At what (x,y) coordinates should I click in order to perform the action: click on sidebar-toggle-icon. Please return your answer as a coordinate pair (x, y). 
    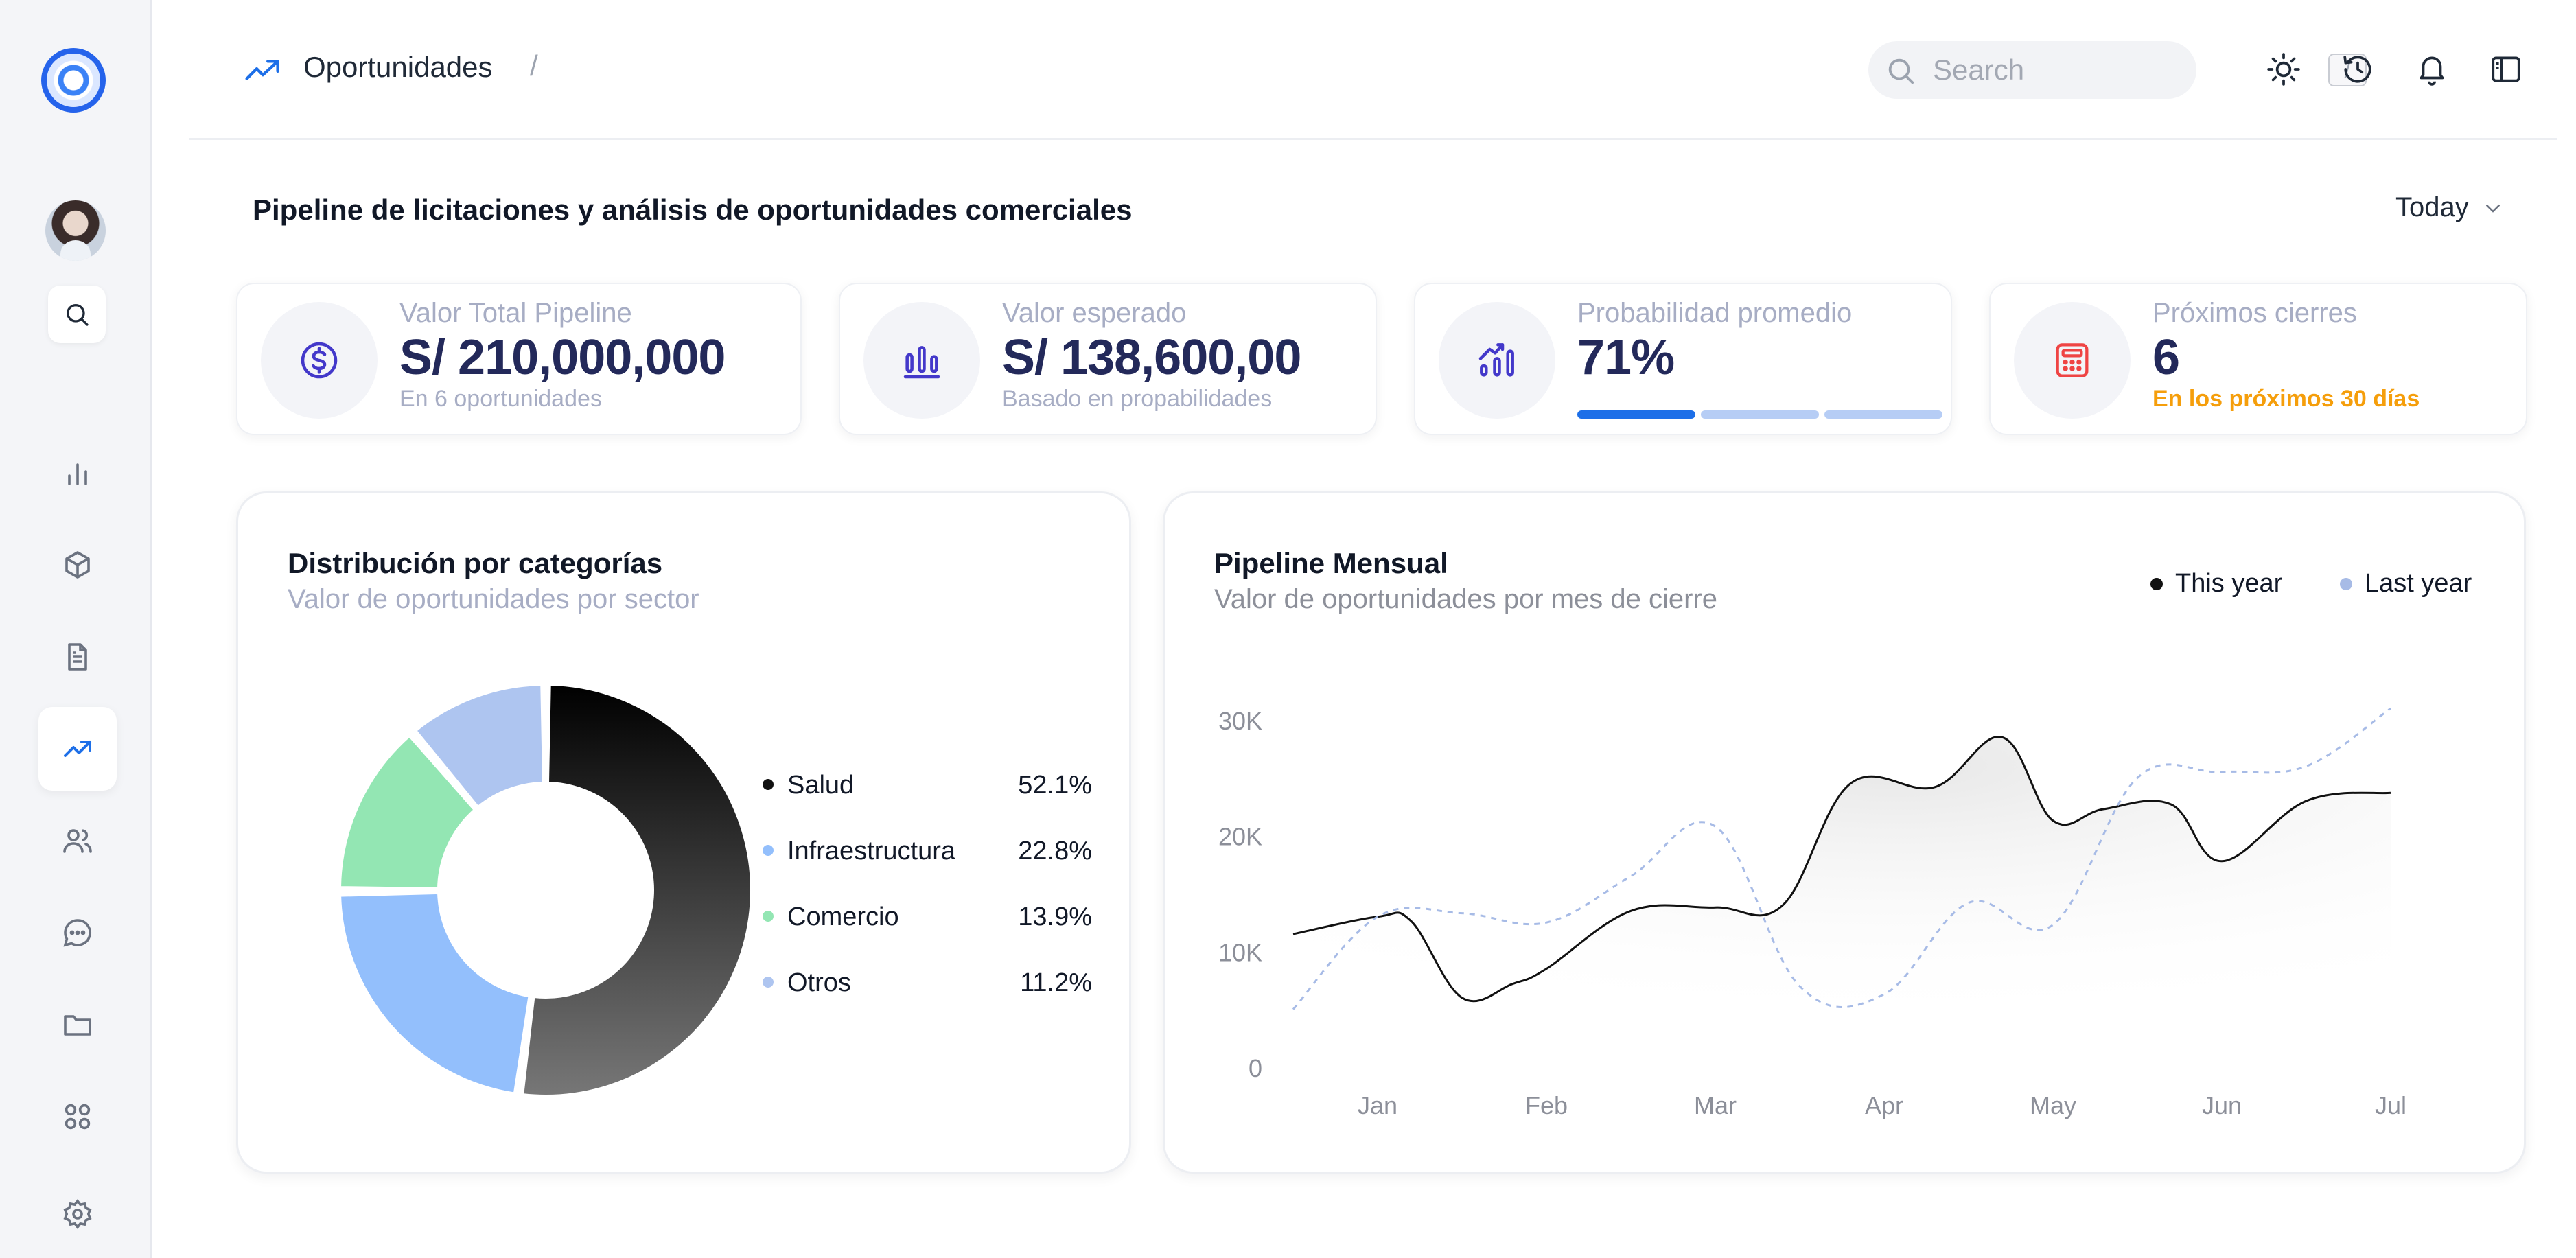
    Looking at the image, I should click on (2506, 69).